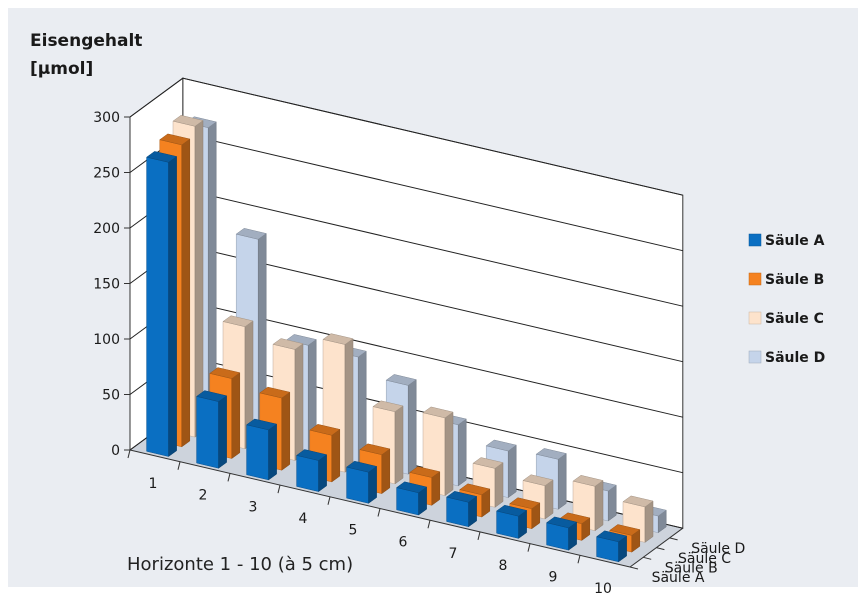 This screenshot has height=595, width=866. Describe the element at coordinates (795, 241) in the screenshot. I see `legend-label: Säule A` at that location.